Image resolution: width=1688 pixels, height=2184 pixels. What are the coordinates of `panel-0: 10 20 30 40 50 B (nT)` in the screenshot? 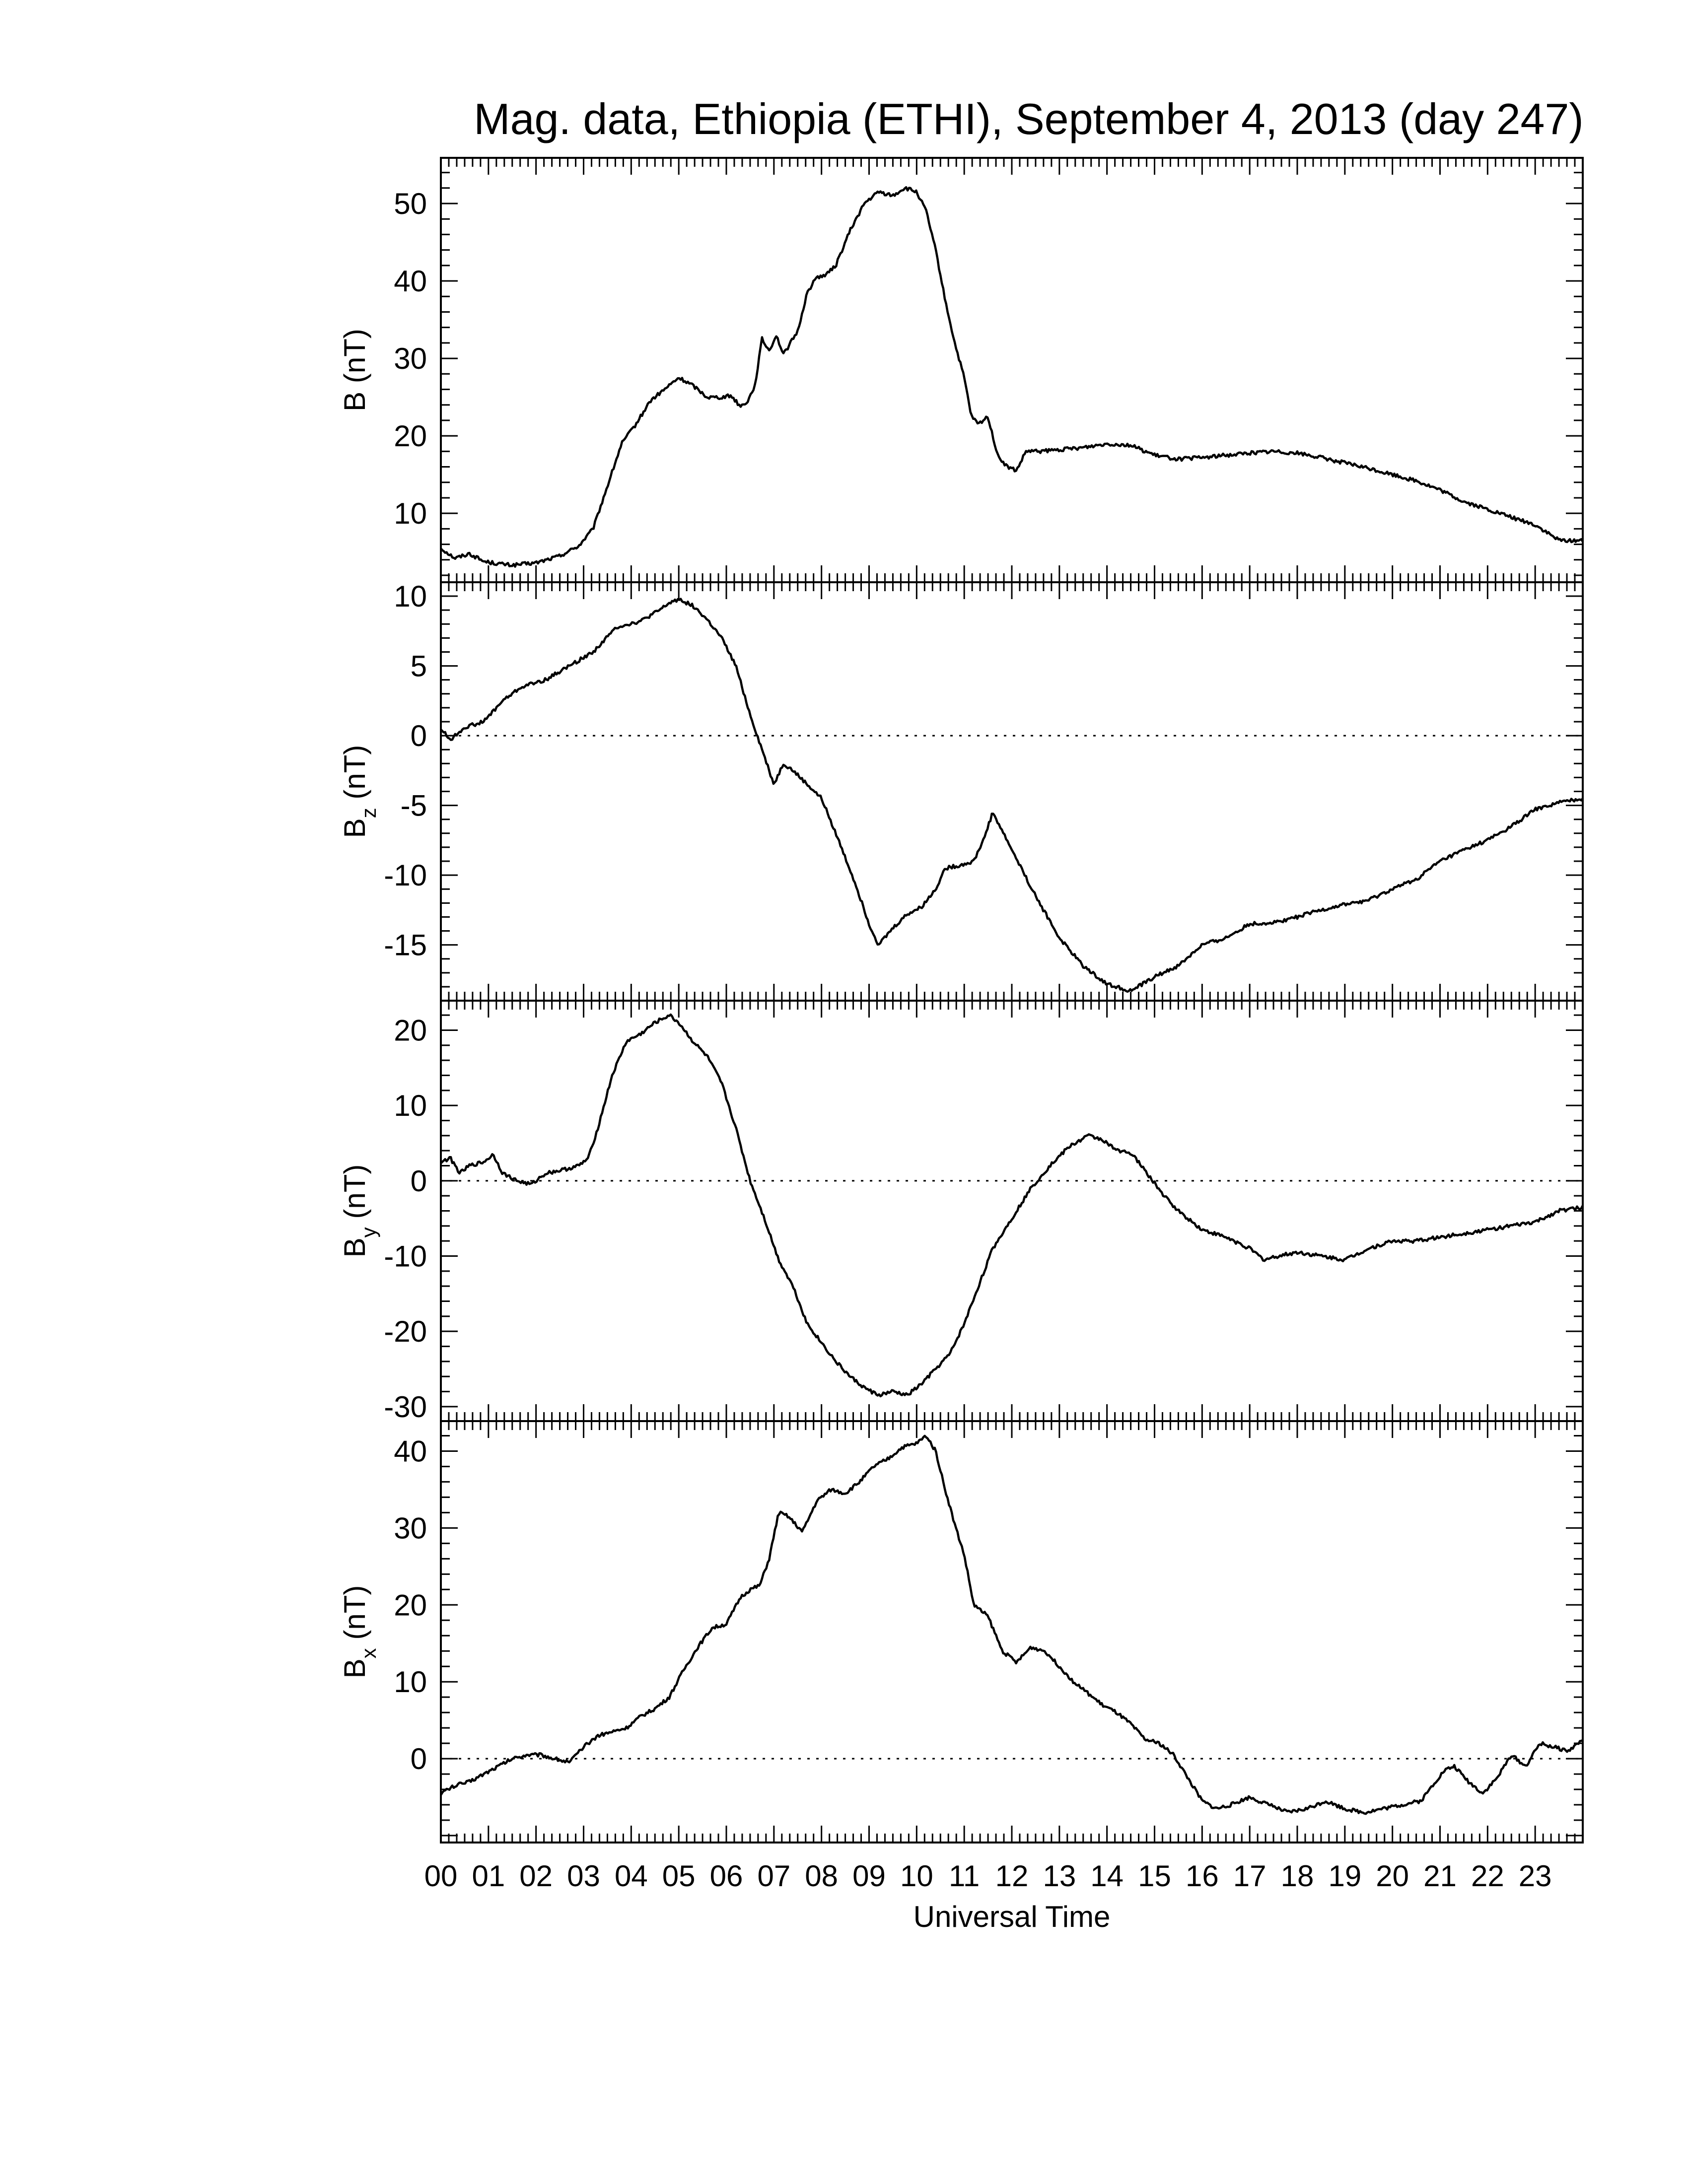 It's located at (961, 370).